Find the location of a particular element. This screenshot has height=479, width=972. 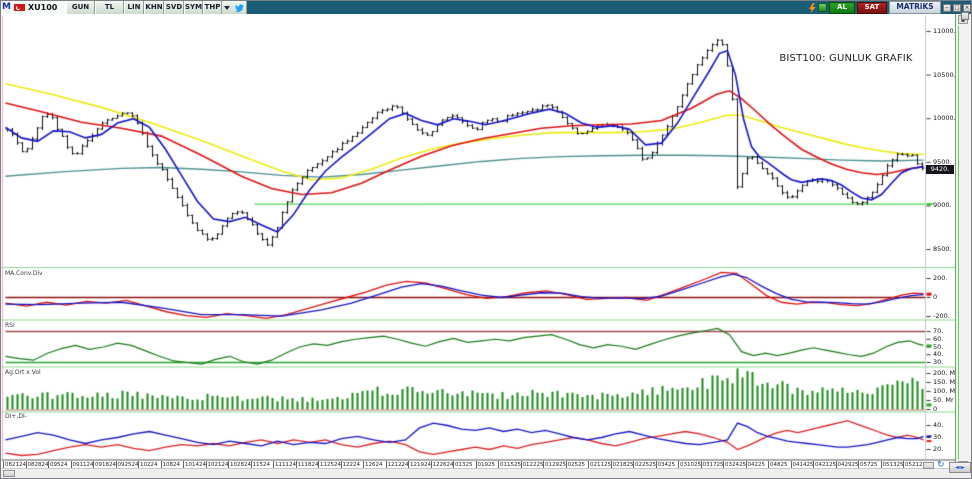

toolbar-button-sym: SYM is located at coordinates (193, 7).